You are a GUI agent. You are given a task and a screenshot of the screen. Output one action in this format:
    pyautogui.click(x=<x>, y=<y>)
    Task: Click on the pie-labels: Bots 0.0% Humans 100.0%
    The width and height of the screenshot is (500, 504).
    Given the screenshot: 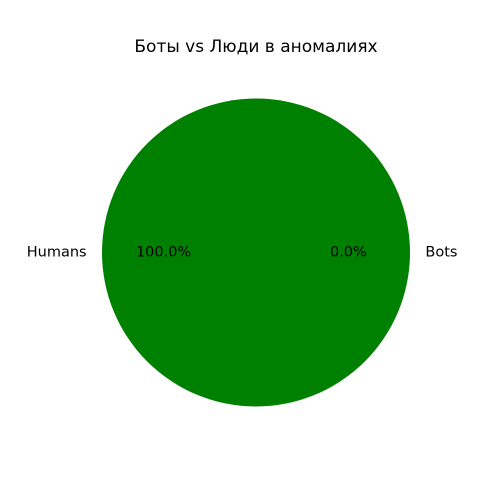 What is the action you would take?
    pyautogui.click(x=242, y=253)
    